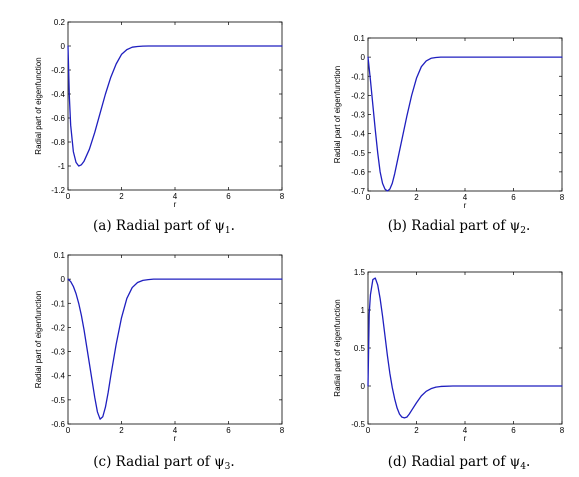 This screenshot has width=579, height=477. What do you see at coordinates (454, 462) in the screenshot?
I see `caption-text: (d) Radial part of ψ` at bounding box center [454, 462].